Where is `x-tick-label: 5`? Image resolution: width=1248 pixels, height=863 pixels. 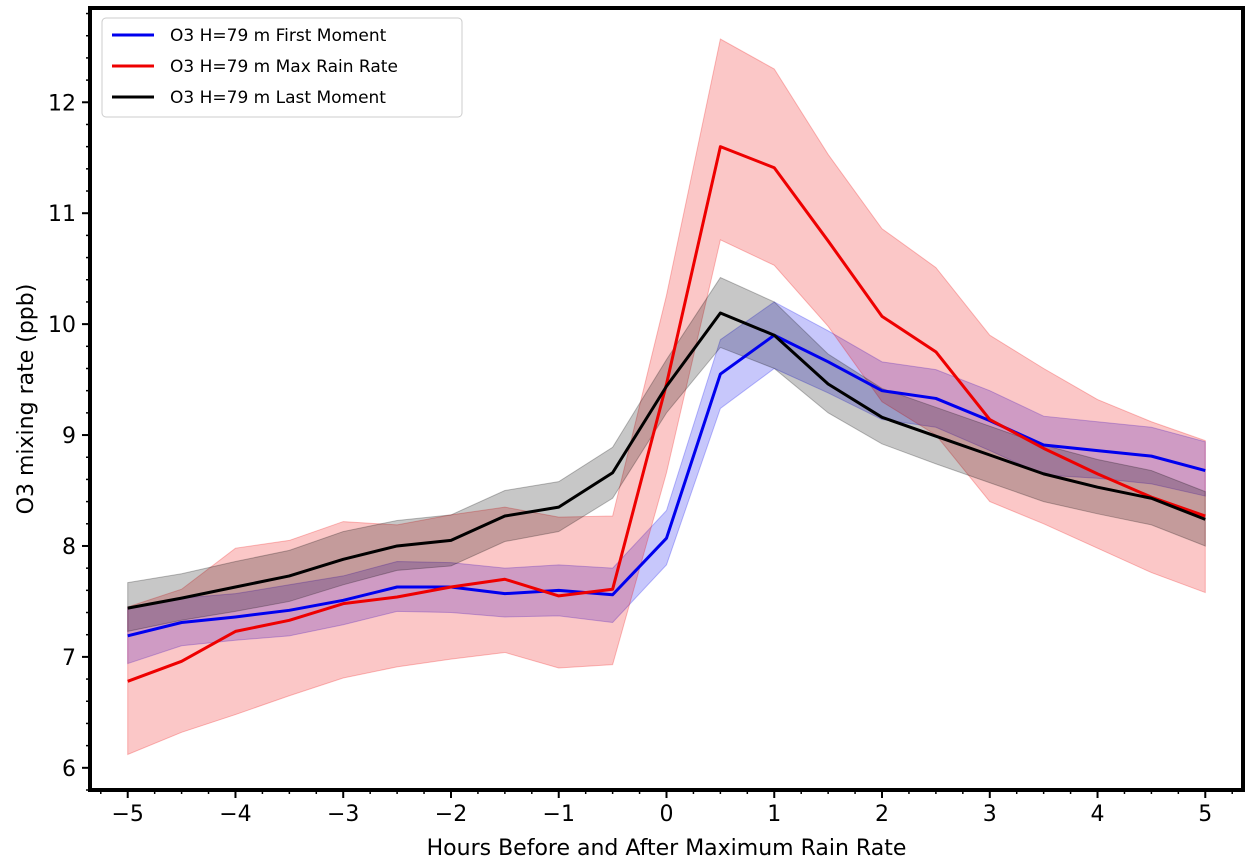 x-tick-label: 5 is located at coordinates (1205, 814).